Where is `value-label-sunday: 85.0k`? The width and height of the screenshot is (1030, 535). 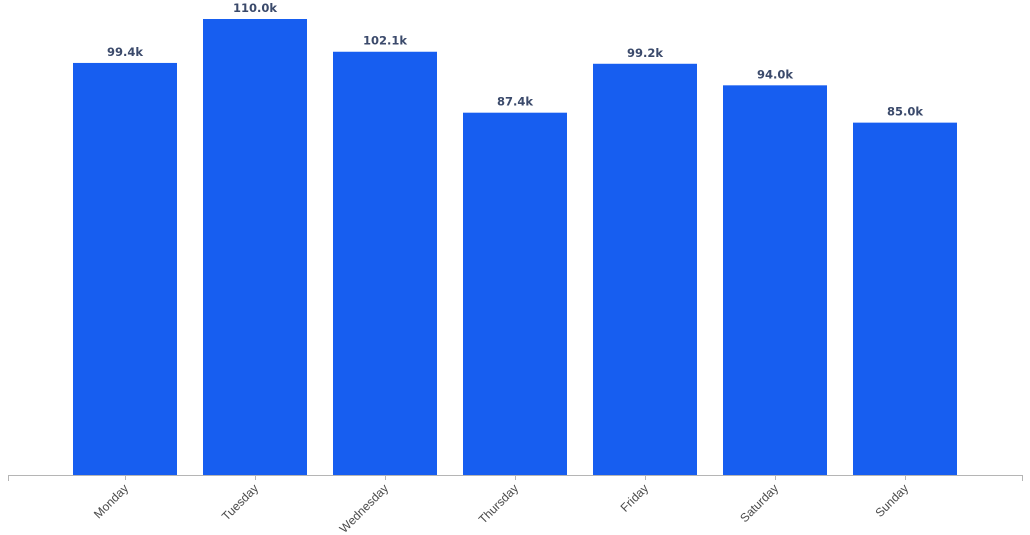 value-label-sunday: 85.0k is located at coordinates (905, 112).